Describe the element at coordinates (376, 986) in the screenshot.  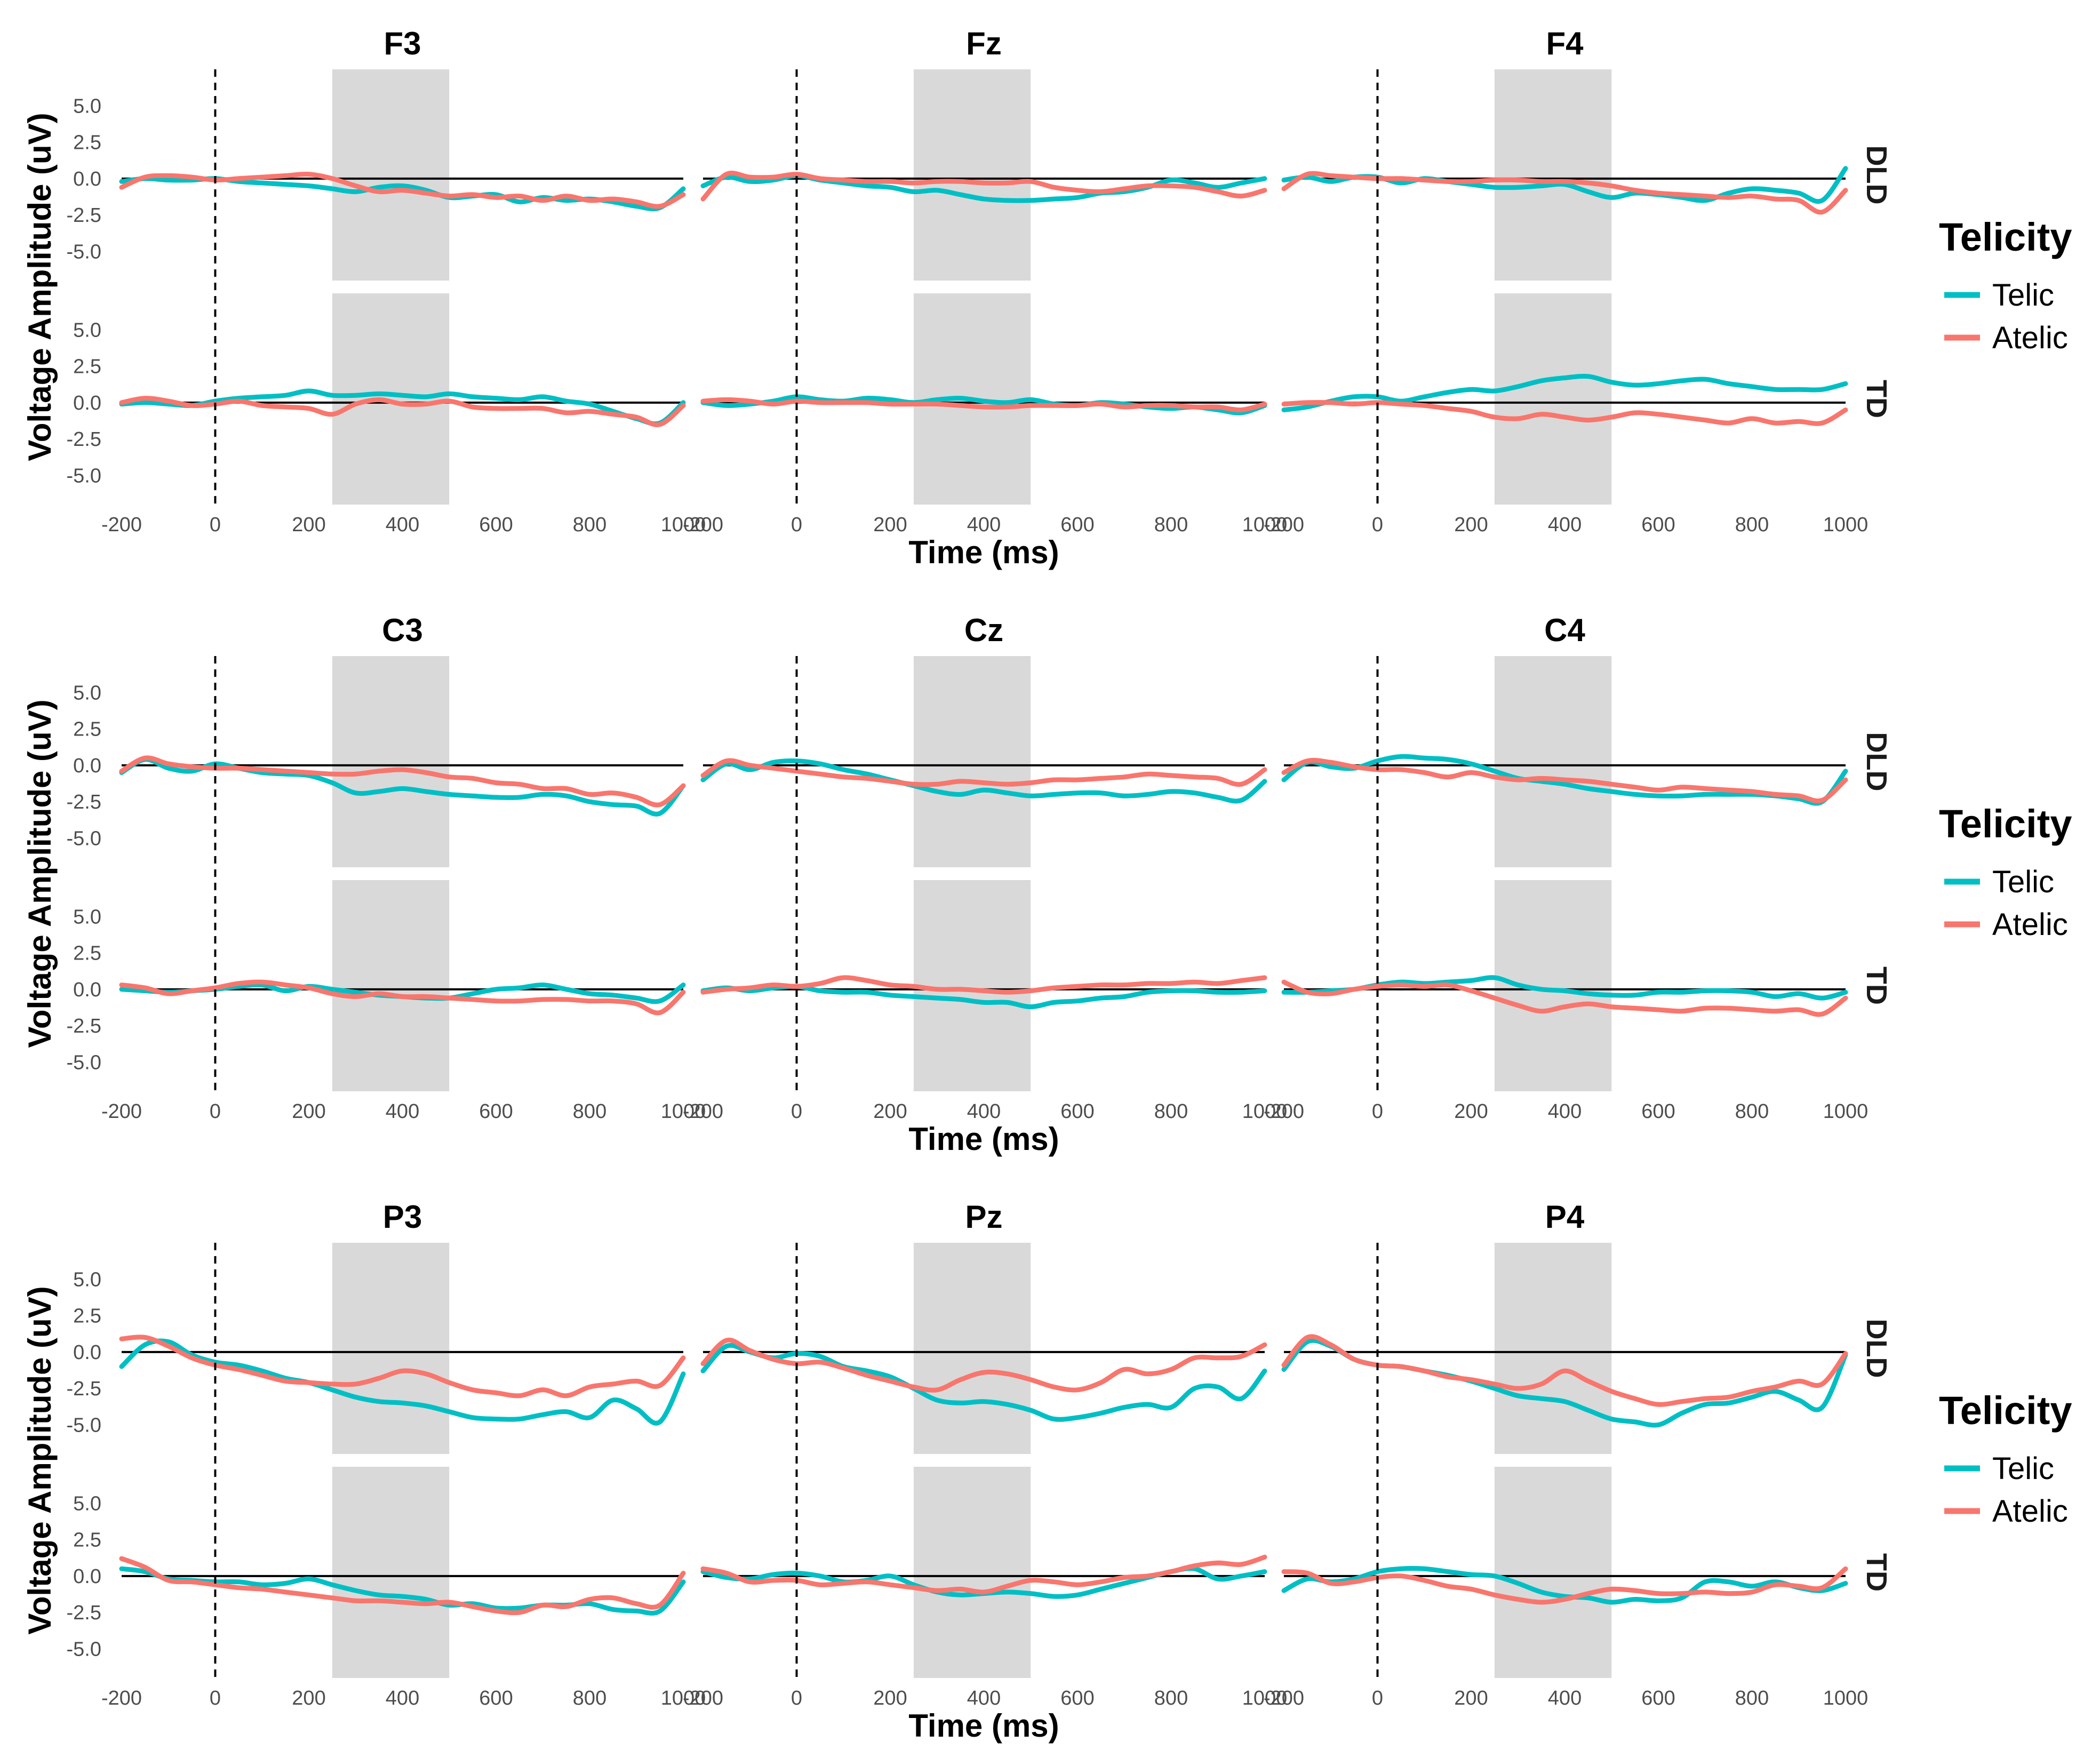
I see `subpanel-C3-TD: 5.0 2.5 0.0 -2.5 -5.0` at that location.